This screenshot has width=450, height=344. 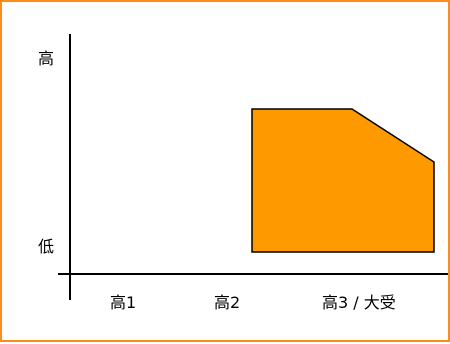 What do you see at coordinates (123, 302) in the screenshot?
I see `x-tick-label-1: 高1` at bounding box center [123, 302].